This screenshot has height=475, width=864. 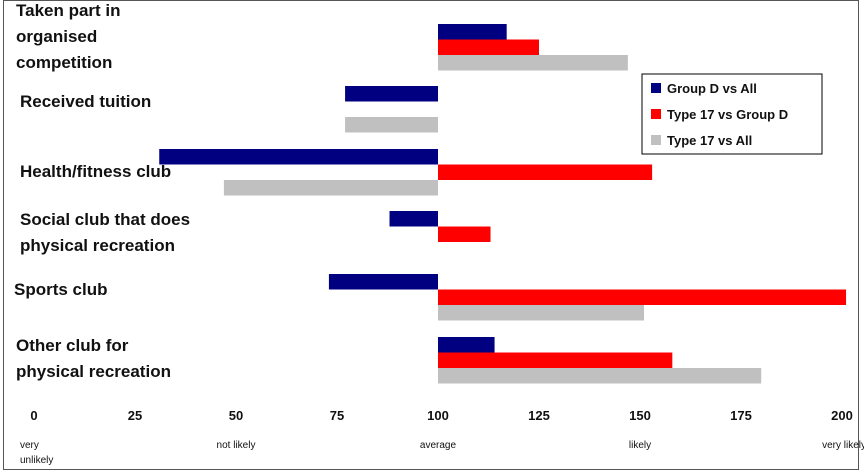 What do you see at coordinates (85, 101) in the screenshot?
I see `category-label: Received tuition` at bounding box center [85, 101].